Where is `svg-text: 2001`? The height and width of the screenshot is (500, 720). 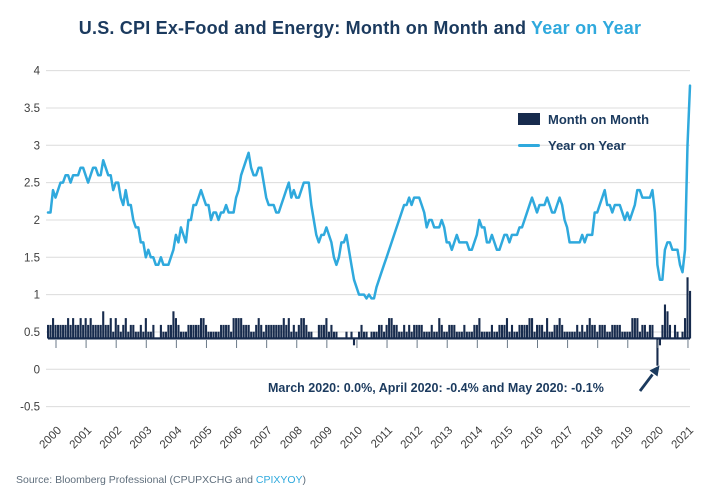 svg-text: 2001 is located at coordinates (81, 438).